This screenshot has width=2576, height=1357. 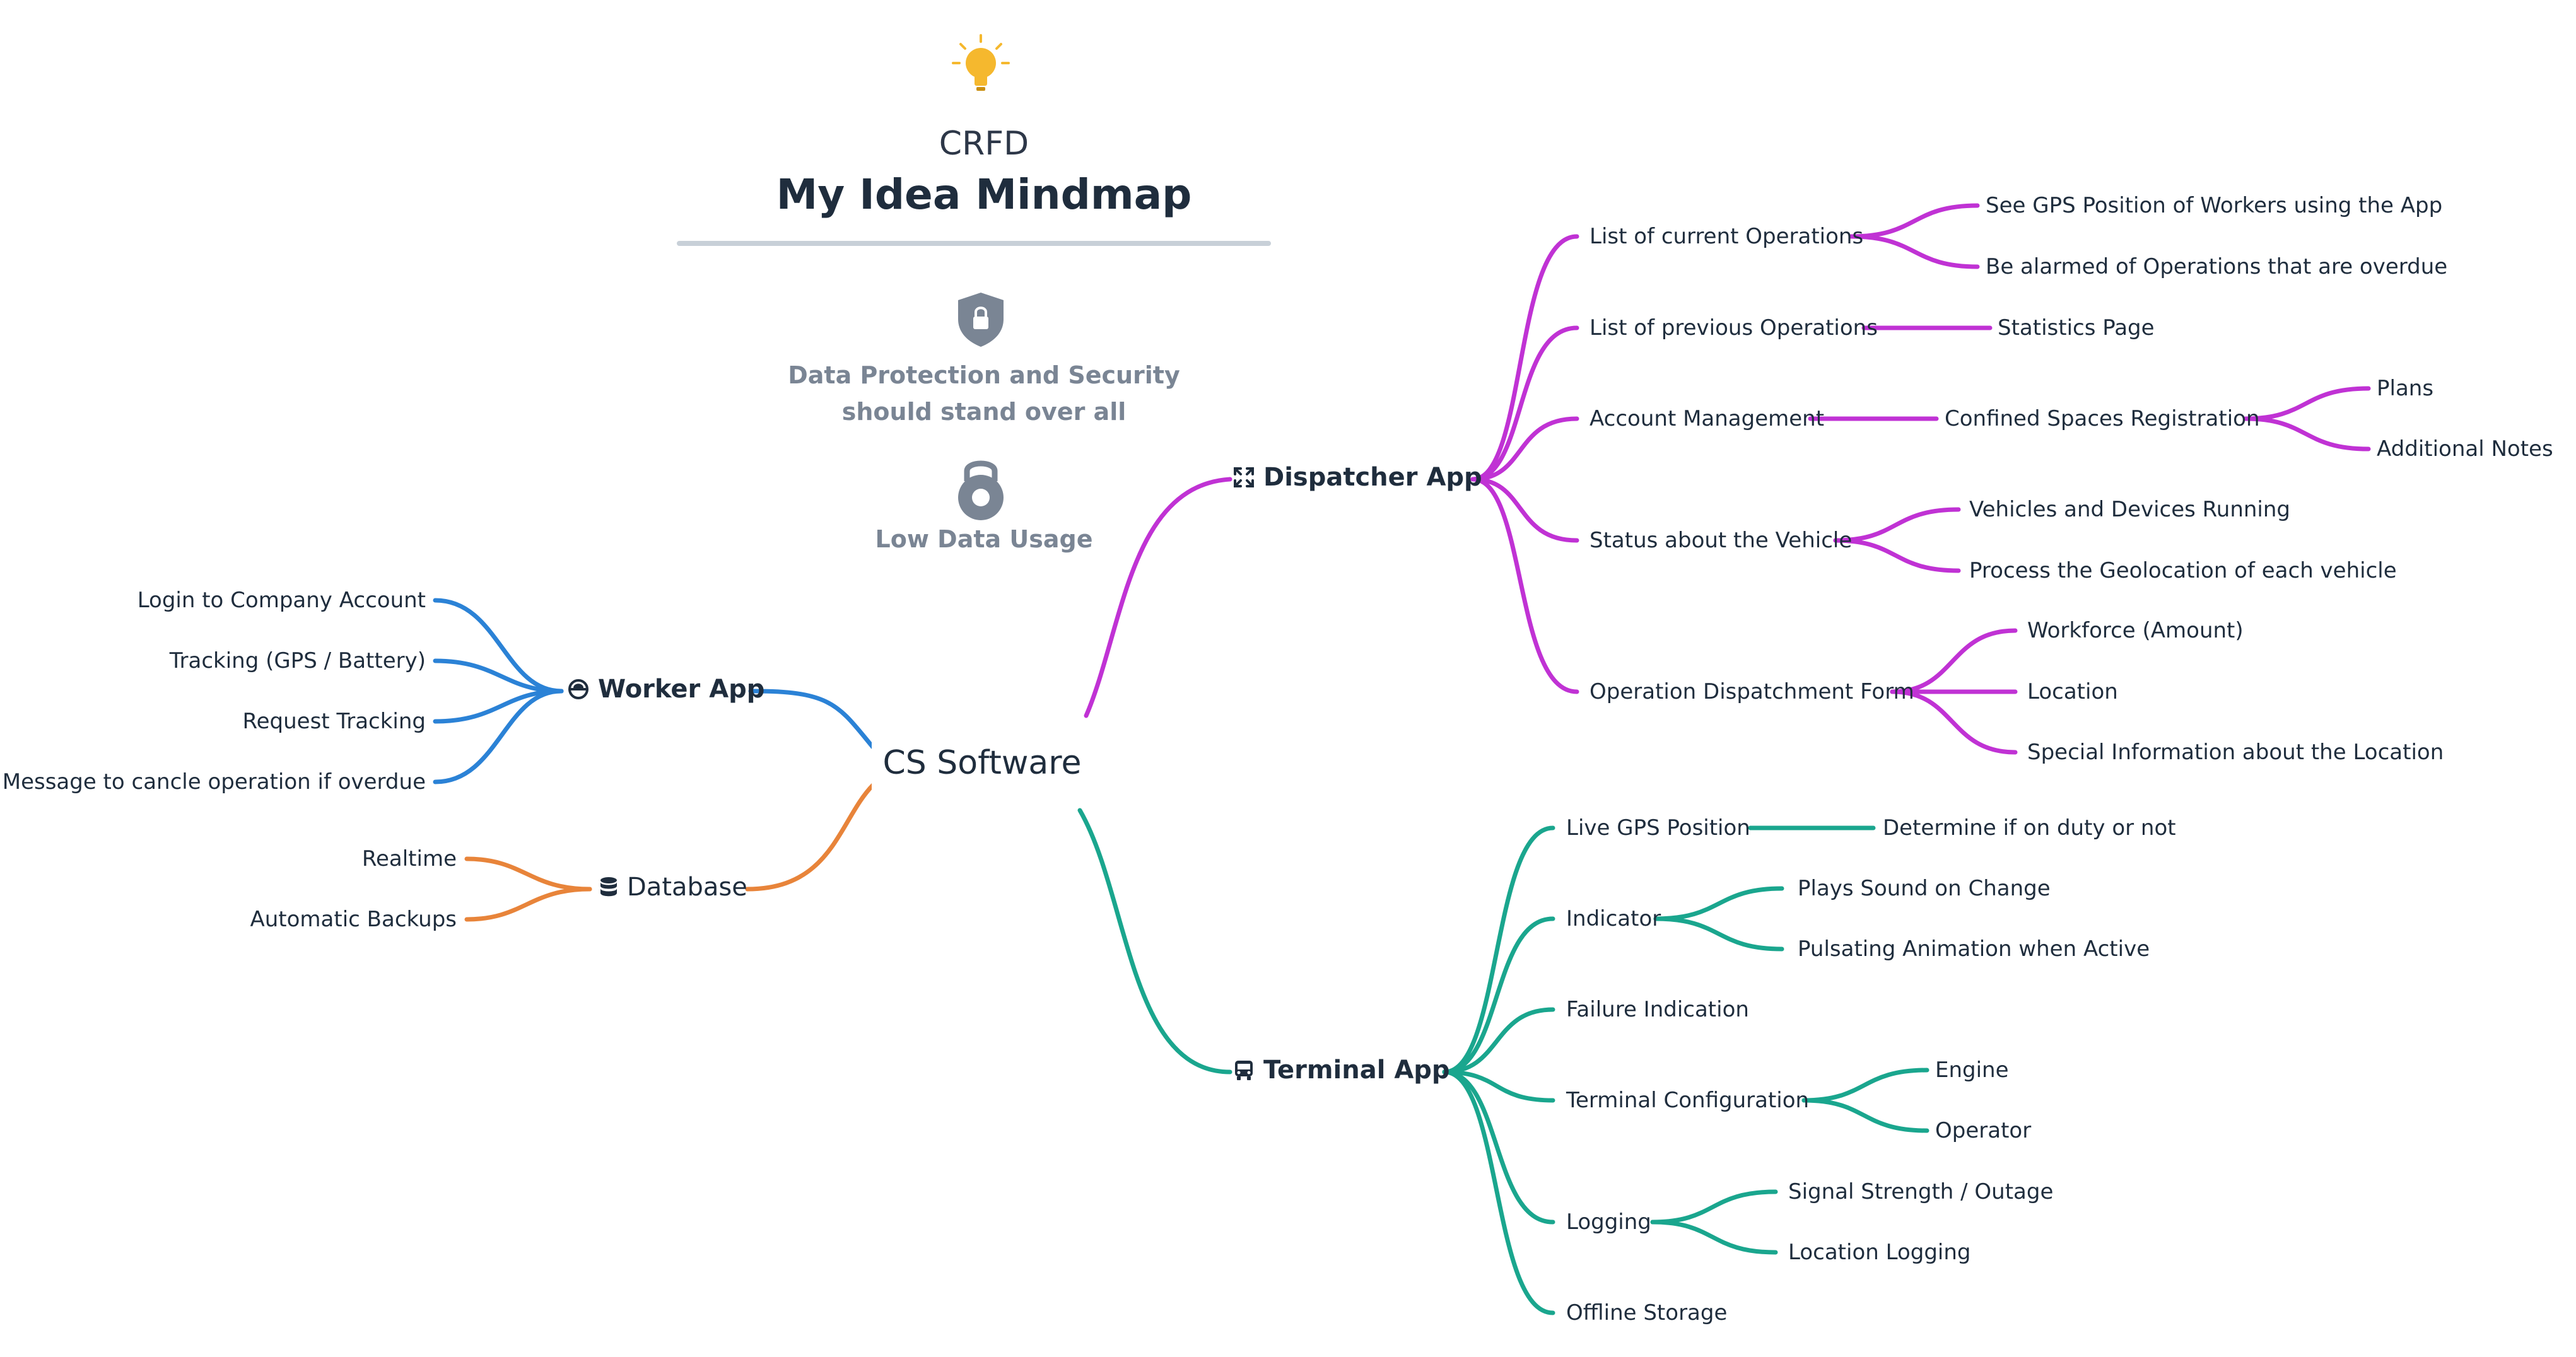 I want to click on node-statistics-page: Statistics Page, so click(x=2076, y=328).